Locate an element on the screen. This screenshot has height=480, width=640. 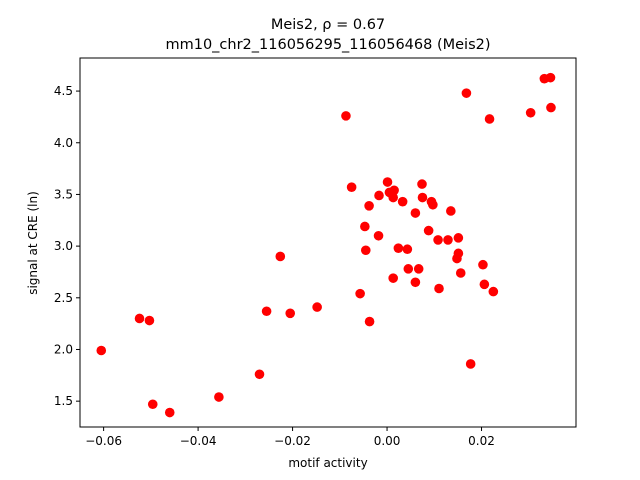
y-axis-ticks: 1.5 2.0 2.5 3.0 3.5 4.0 4.5 is located at coordinates (67, 246).